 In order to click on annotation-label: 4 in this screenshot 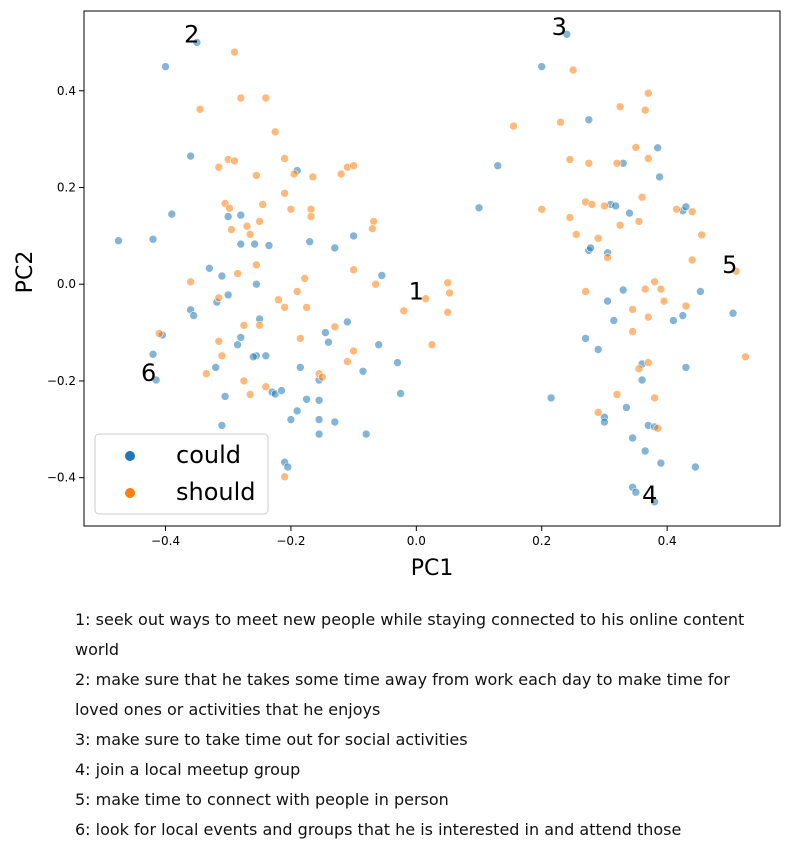, I will do `click(649, 495)`.